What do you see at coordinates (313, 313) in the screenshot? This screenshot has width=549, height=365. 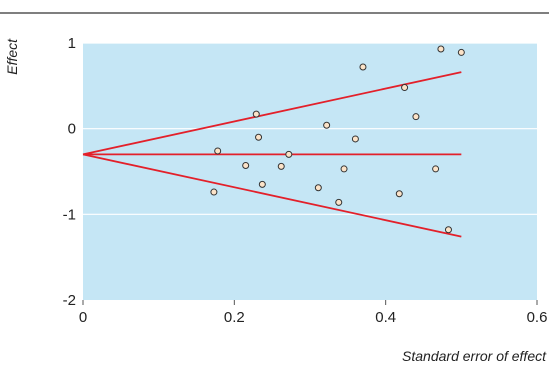 I see `x-axis-ticks: 0 0.2 0.4 0.6` at bounding box center [313, 313].